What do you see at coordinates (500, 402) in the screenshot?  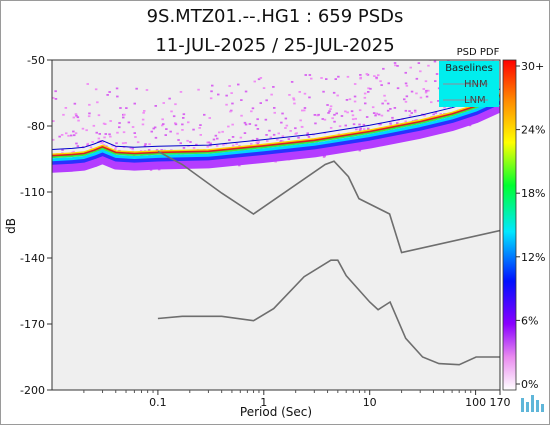 I see `x-tick-label: 170` at bounding box center [500, 402].